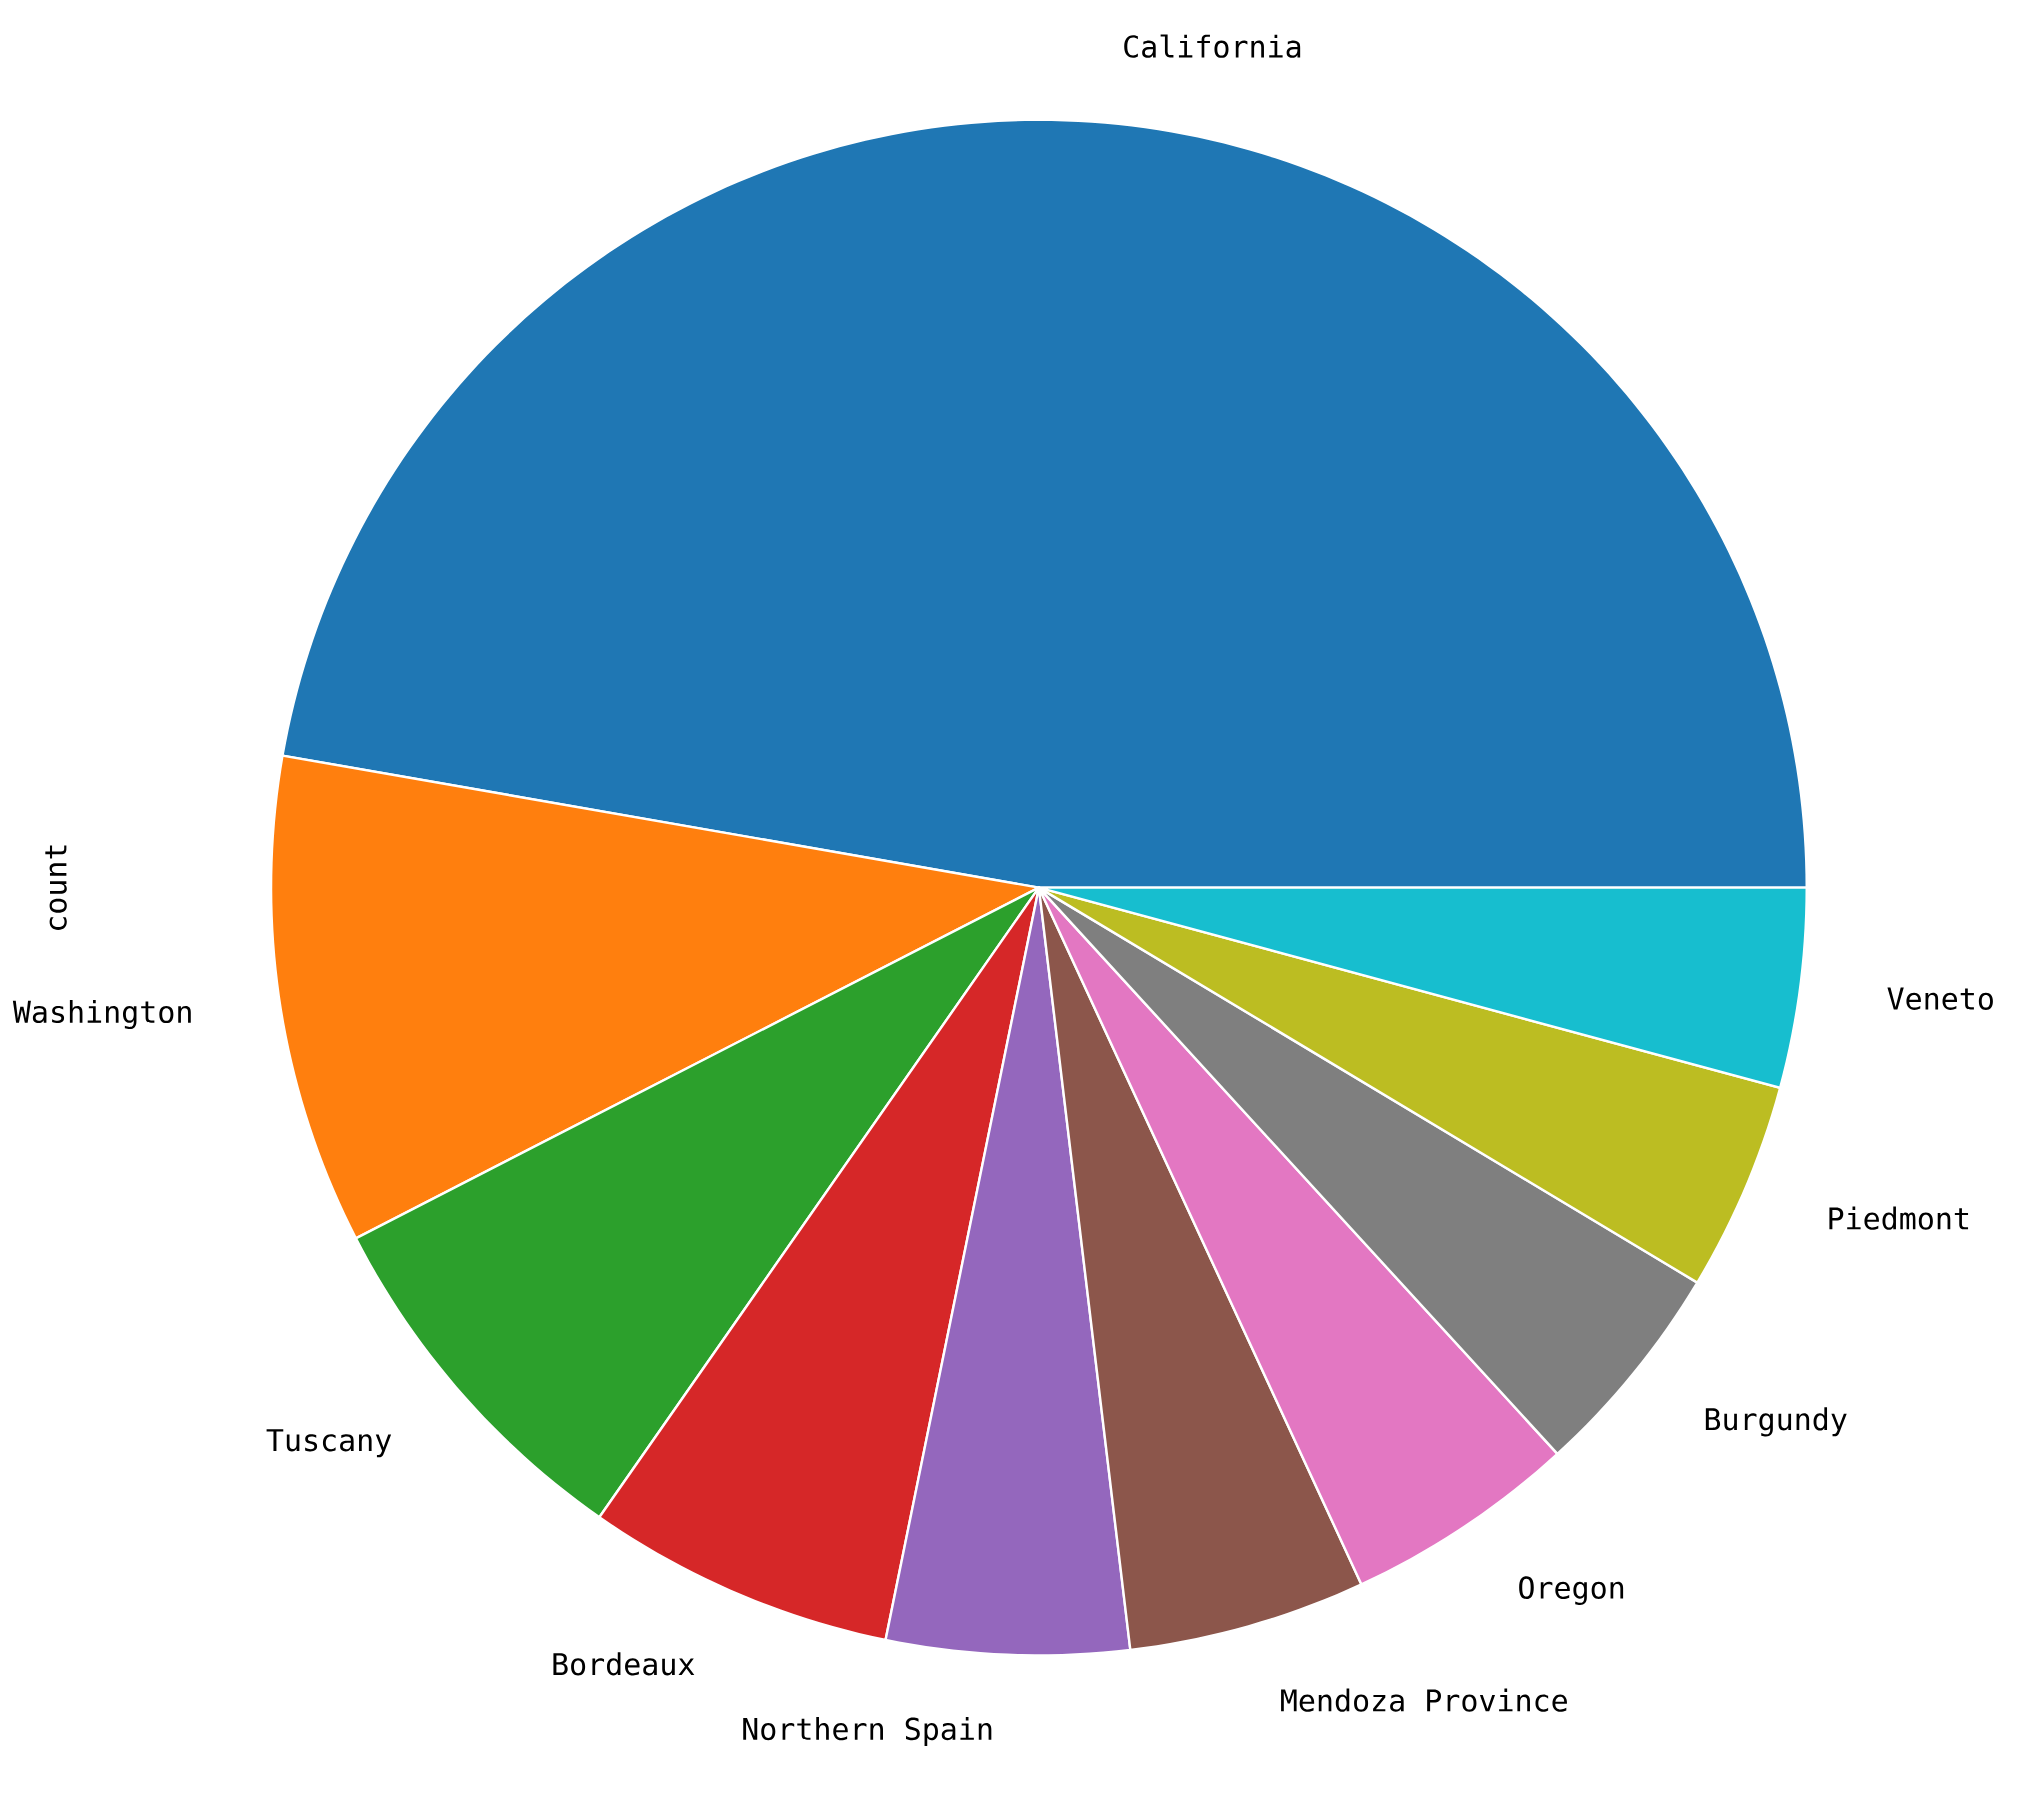 The height and width of the screenshot is (1804, 2024). What do you see at coordinates (101, 1015) in the screenshot?
I see `slice-label: Washington` at bounding box center [101, 1015].